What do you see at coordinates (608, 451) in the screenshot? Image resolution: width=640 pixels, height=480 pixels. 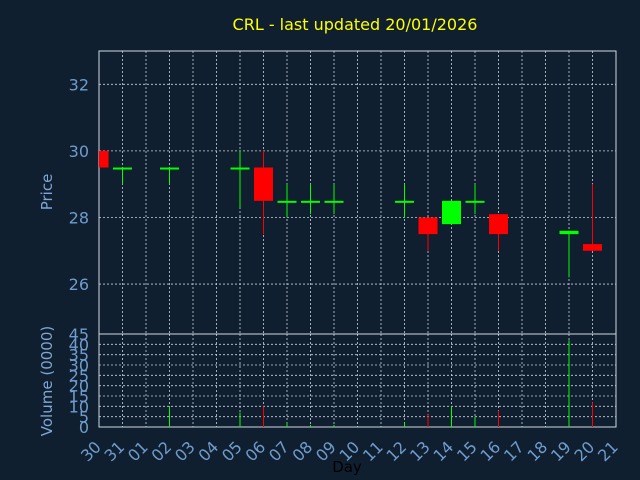 I see `x-tick-label: 21` at bounding box center [608, 451].